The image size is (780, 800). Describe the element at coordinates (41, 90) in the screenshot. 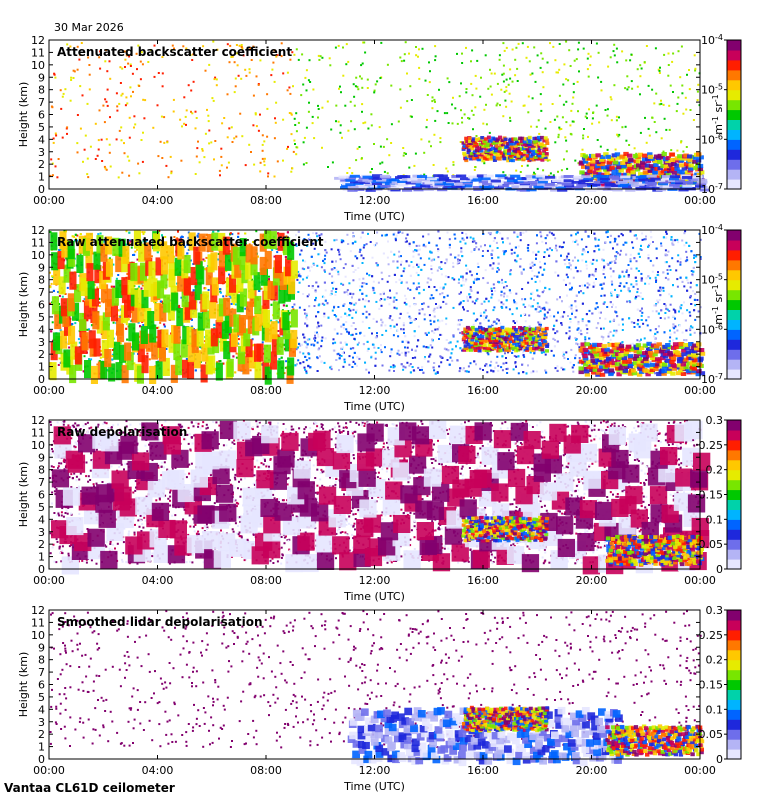

I see `y-tick-label: 8` at that location.